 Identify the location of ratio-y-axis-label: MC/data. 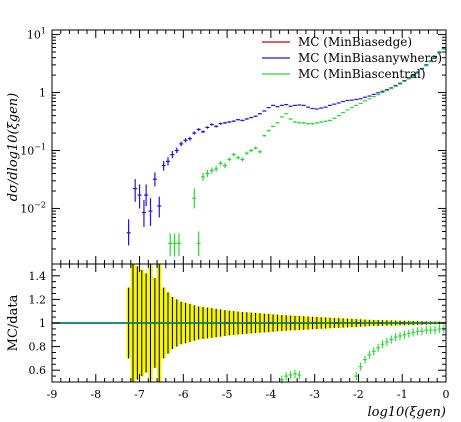
(13, 322).